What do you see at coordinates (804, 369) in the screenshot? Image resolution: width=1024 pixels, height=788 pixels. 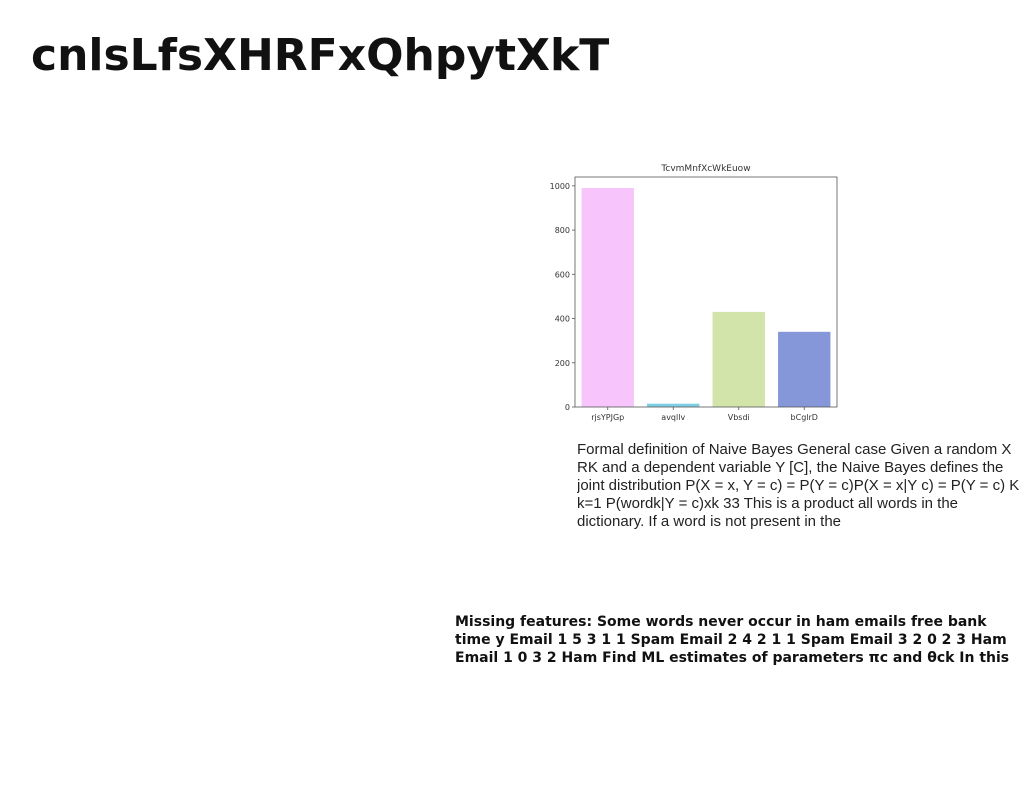 I see `bar-bCglrD` at bounding box center [804, 369].